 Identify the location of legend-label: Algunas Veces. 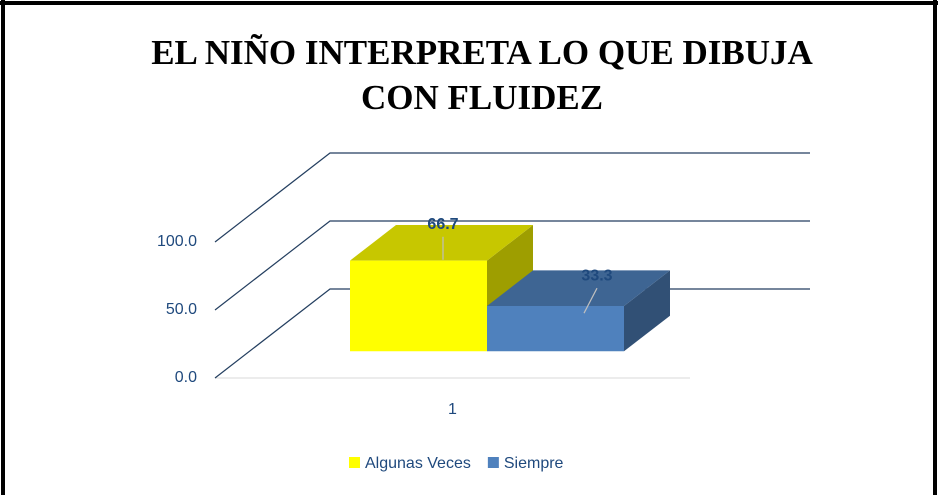
(418, 463).